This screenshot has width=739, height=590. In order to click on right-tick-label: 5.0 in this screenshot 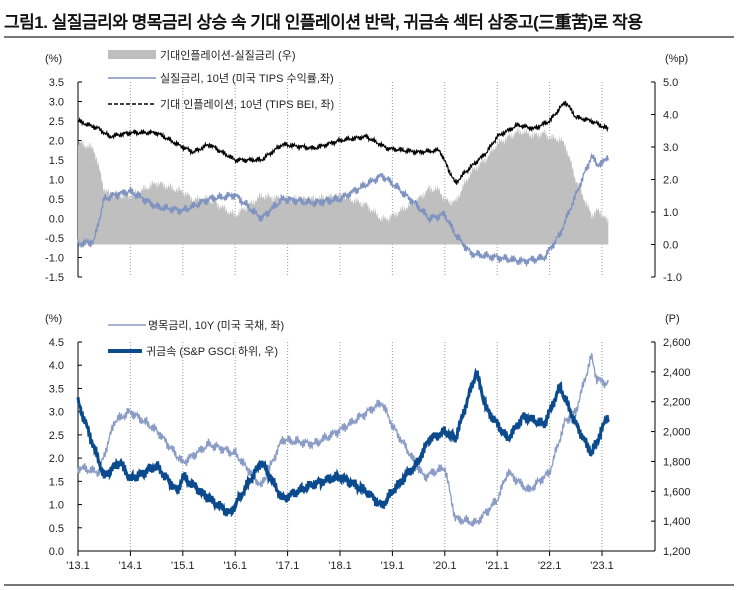, I will do `click(670, 83)`.